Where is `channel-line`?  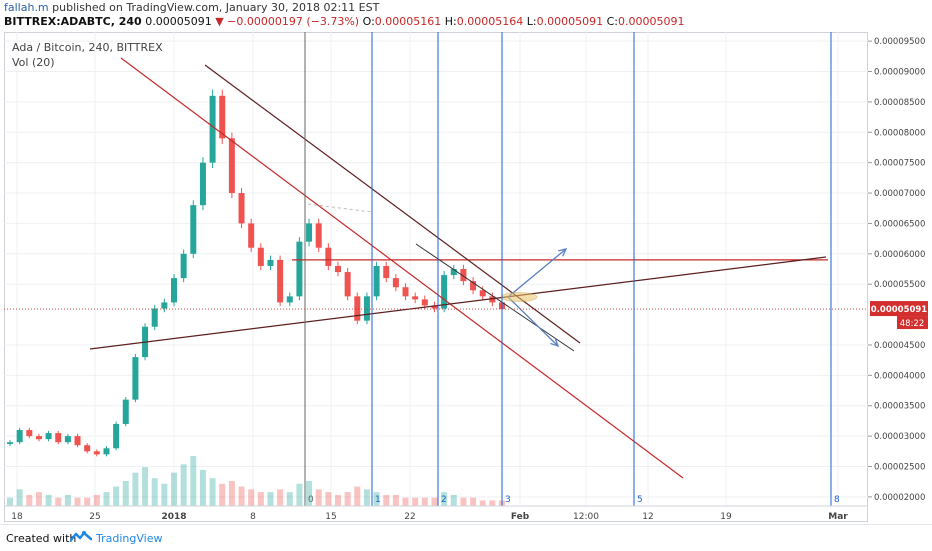
channel-line is located at coordinates (495, 297).